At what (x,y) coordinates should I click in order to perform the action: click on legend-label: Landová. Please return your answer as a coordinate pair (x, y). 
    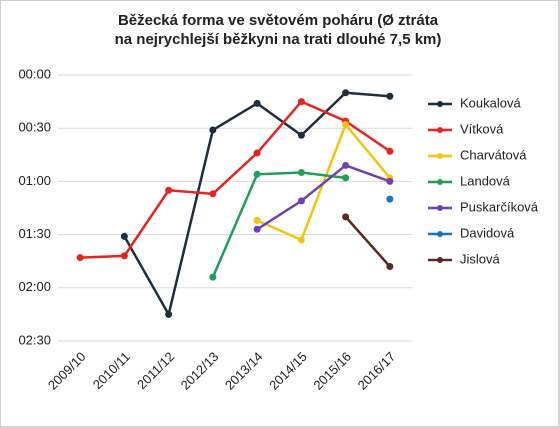
    Looking at the image, I should click on (485, 180).